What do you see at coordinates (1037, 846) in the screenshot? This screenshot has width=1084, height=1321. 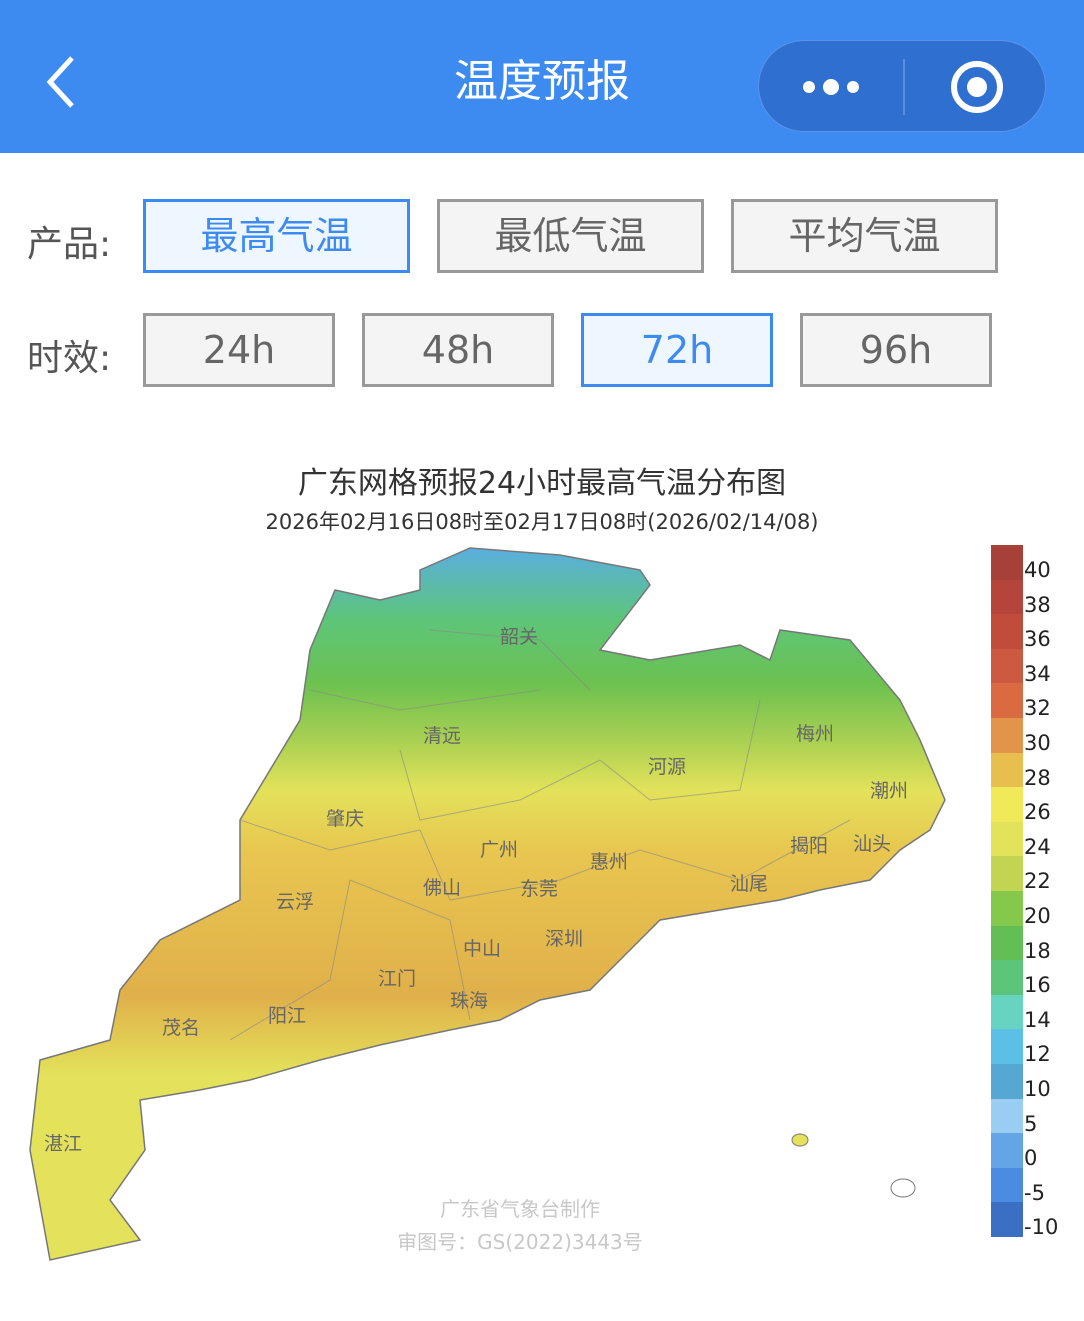 I see `legend-label: 24` at bounding box center [1037, 846].